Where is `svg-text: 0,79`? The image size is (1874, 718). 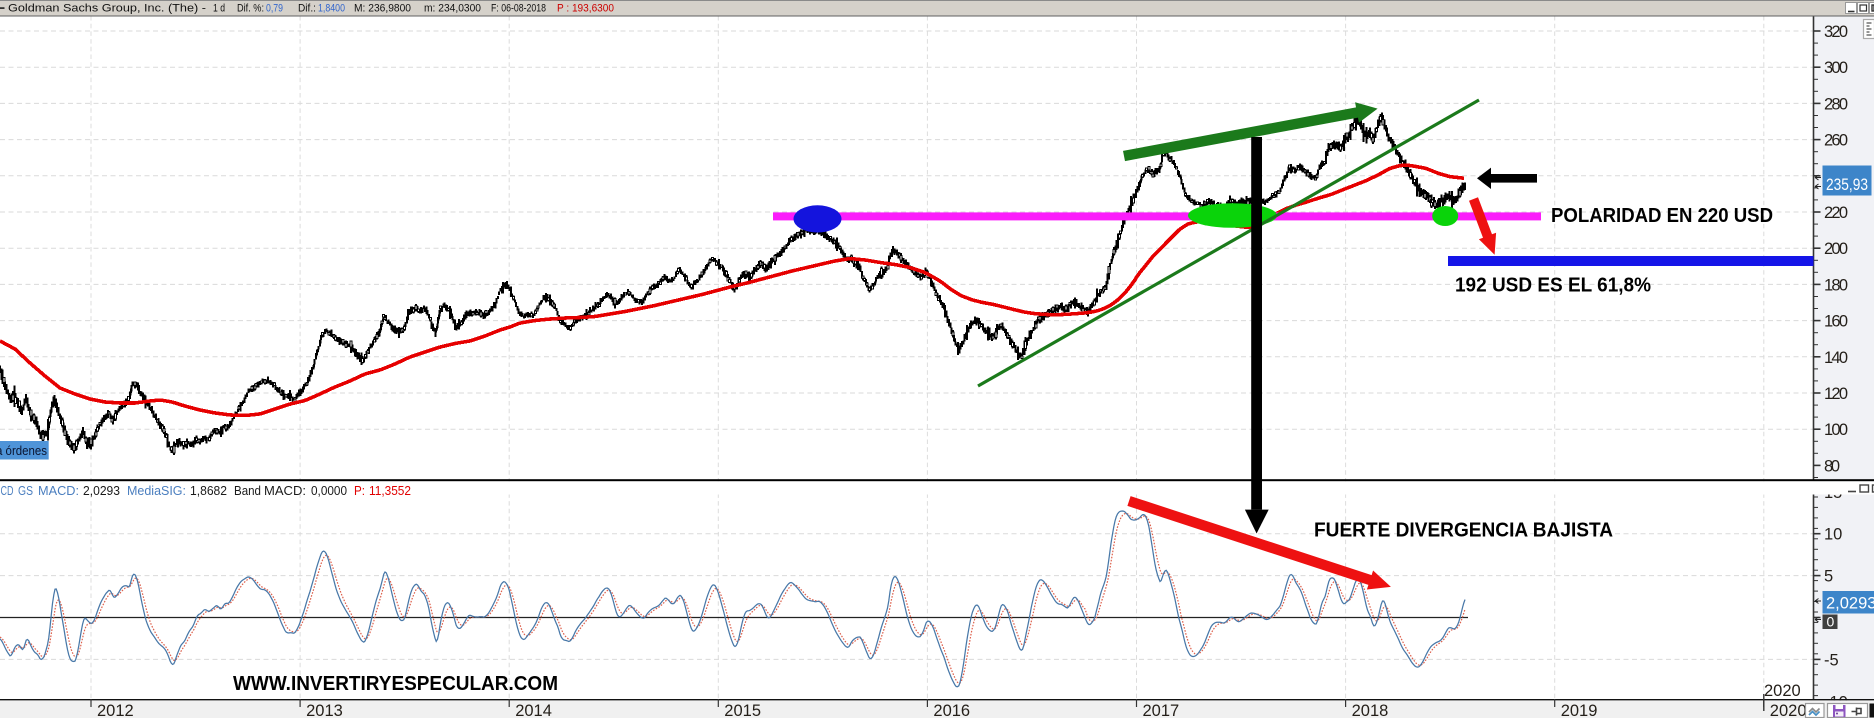
svg-text: 0,79 is located at coordinates (274, 9).